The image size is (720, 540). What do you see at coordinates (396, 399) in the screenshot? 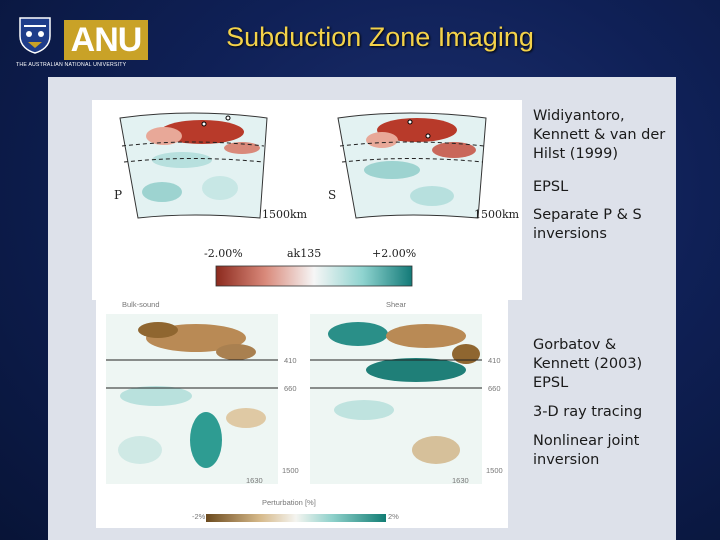
I see `shear-section` at bounding box center [396, 399].